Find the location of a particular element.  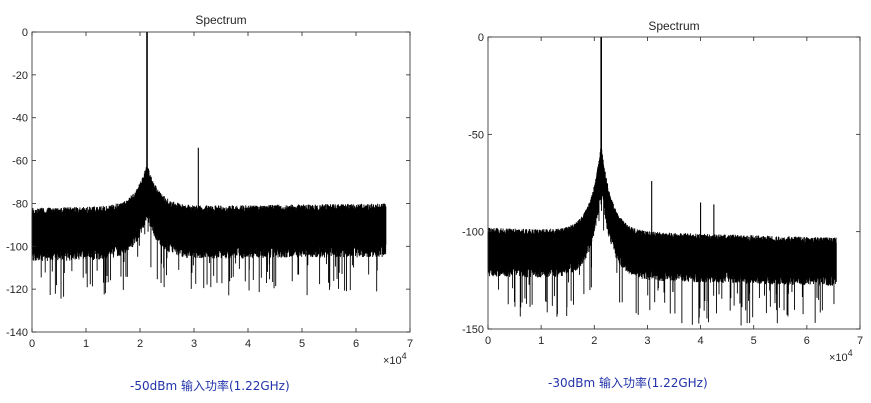

y-tick-label: -20 is located at coordinates (20, 76).